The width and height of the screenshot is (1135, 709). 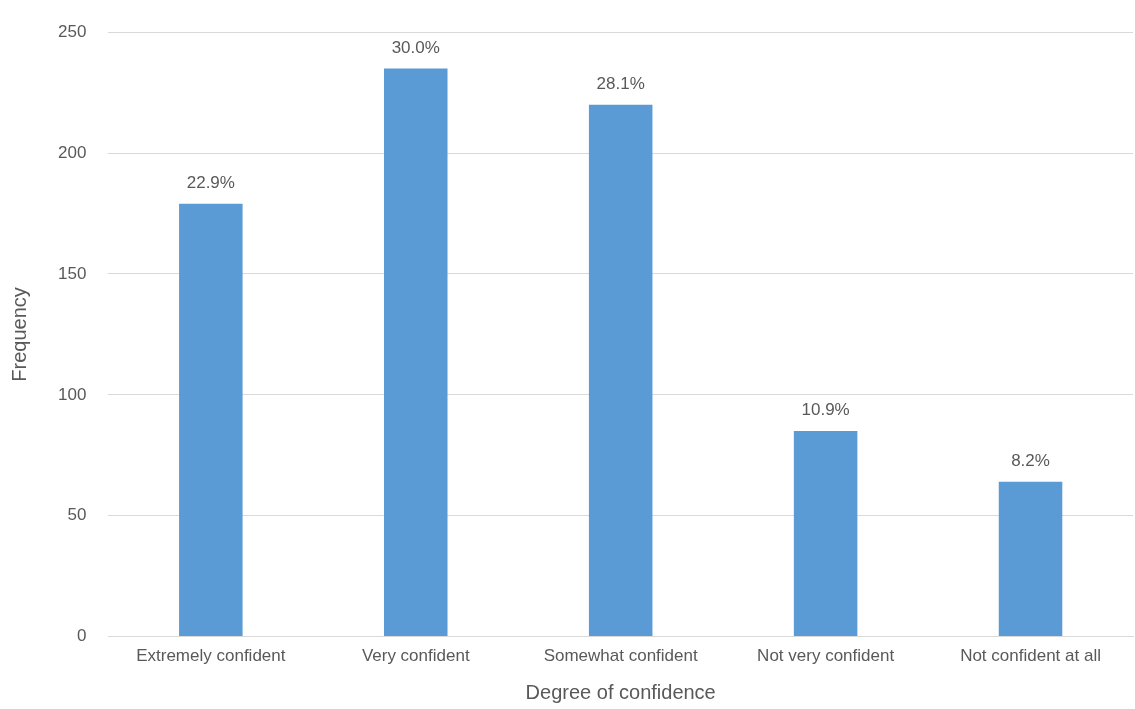 What do you see at coordinates (81, 636) in the screenshot?
I see `y-tick-label: 0` at bounding box center [81, 636].